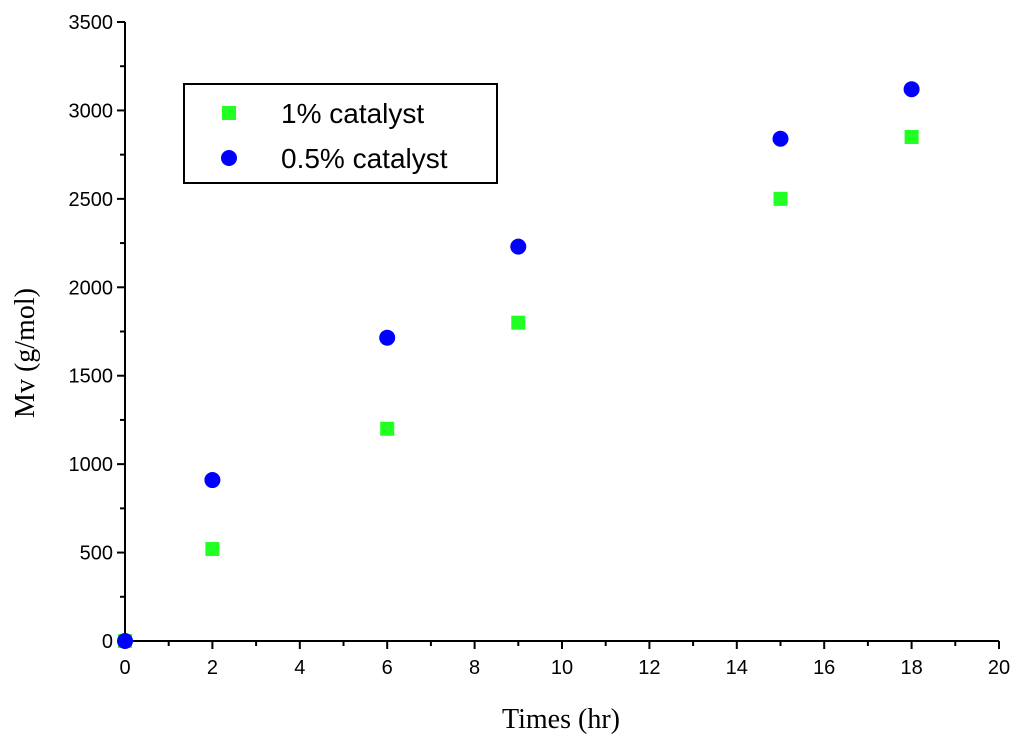 The image size is (1024, 744). I want to click on y-ticks: 0 500 1000 1500 2000 2500 3000 3500, so click(97, 332).